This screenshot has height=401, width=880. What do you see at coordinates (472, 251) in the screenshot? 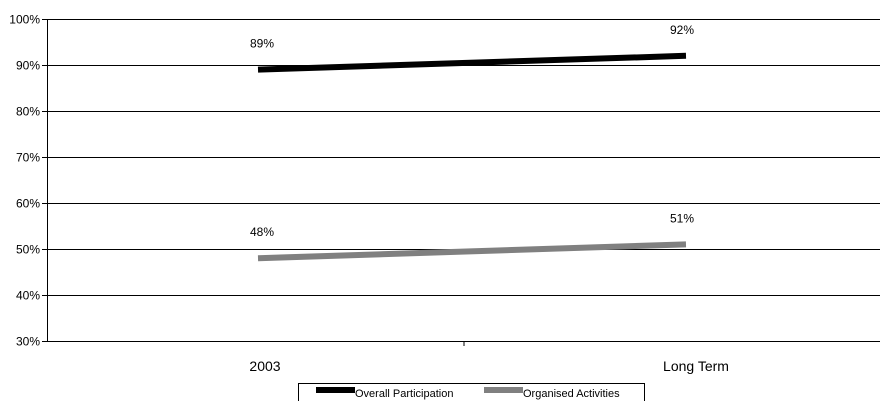
I see `series-line-organised-activities` at bounding box center [472, 251].